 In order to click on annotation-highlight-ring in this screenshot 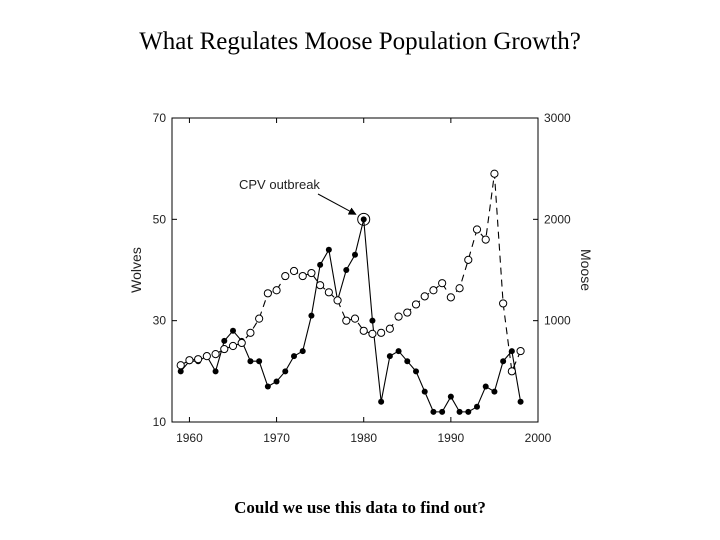, I will do `click(364, 219)`.